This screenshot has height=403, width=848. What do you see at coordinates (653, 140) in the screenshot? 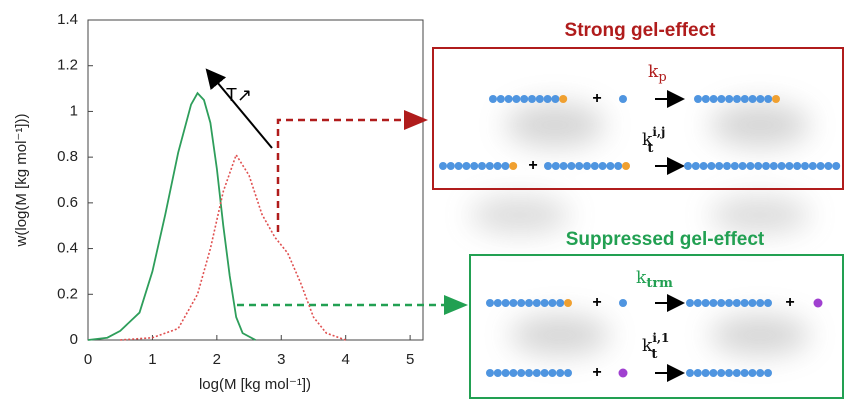
I see `rate-constant: ki,j t` at bounding box center [653, 140].